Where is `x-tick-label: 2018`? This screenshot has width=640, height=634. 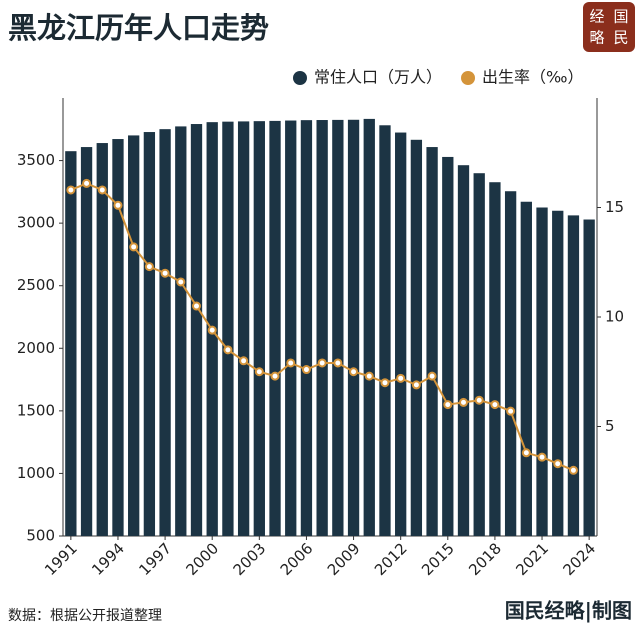
x-tick-label: 2018 is located at coordinates (485, 559).